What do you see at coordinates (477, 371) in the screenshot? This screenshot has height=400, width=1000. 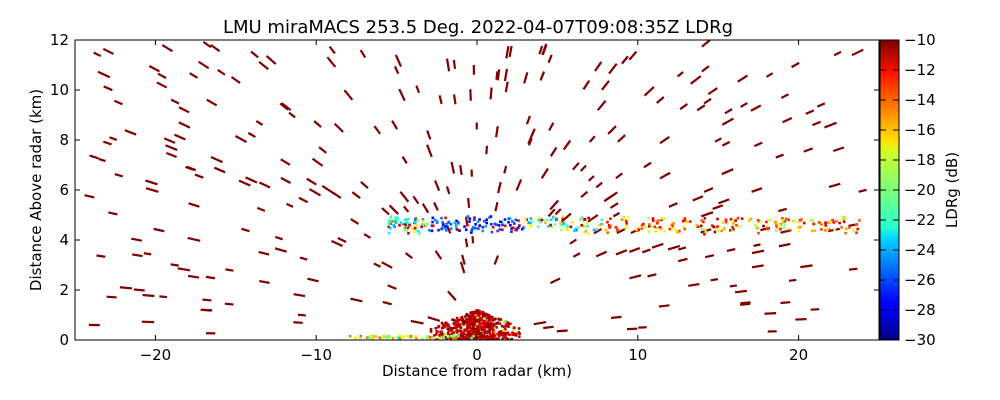 I see `x-axis-label: Distance from radar (km)` at bounding box center [477, 371].